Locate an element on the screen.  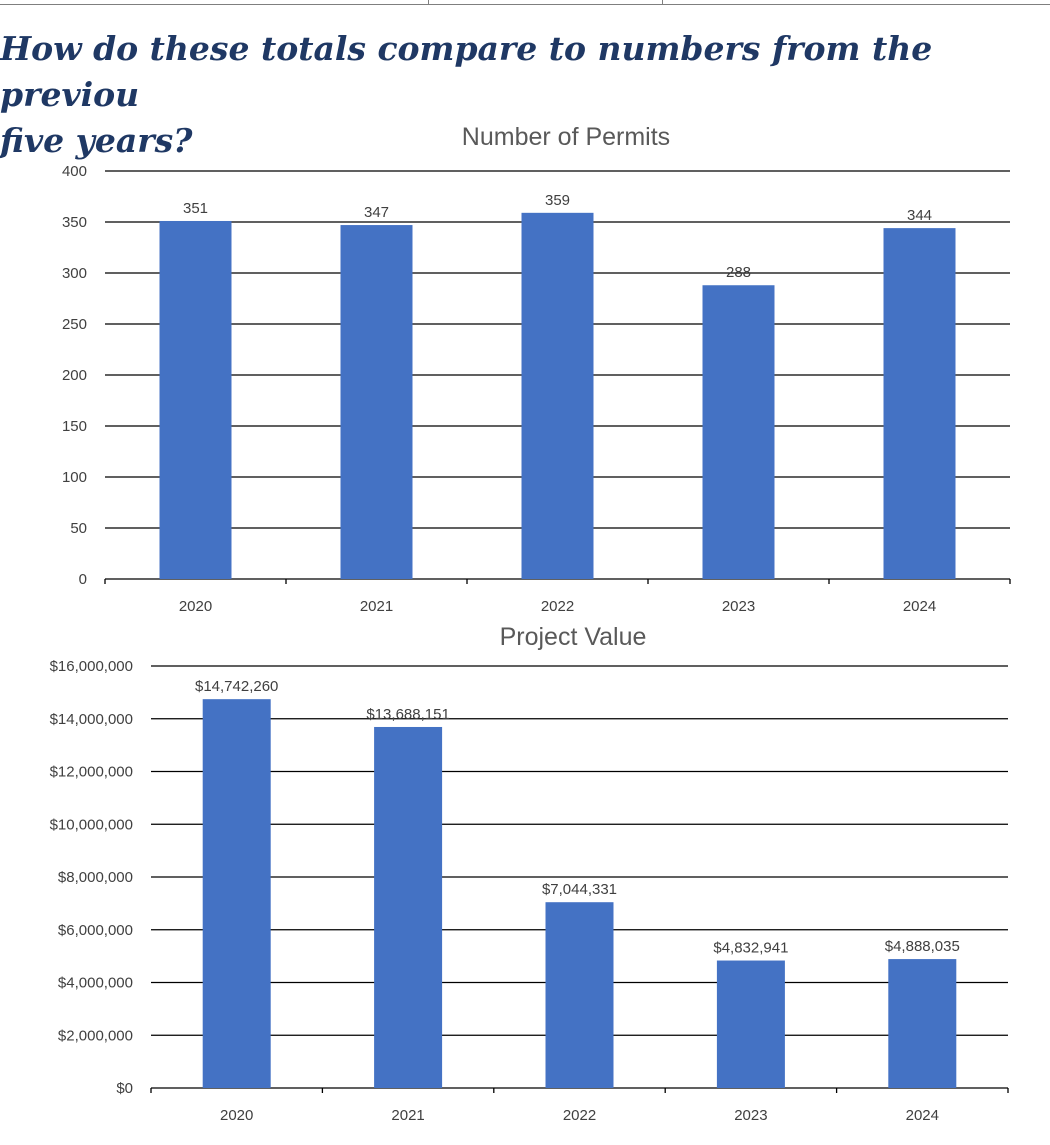
y-tick-label: 150 is located at coordinates (74, 426).